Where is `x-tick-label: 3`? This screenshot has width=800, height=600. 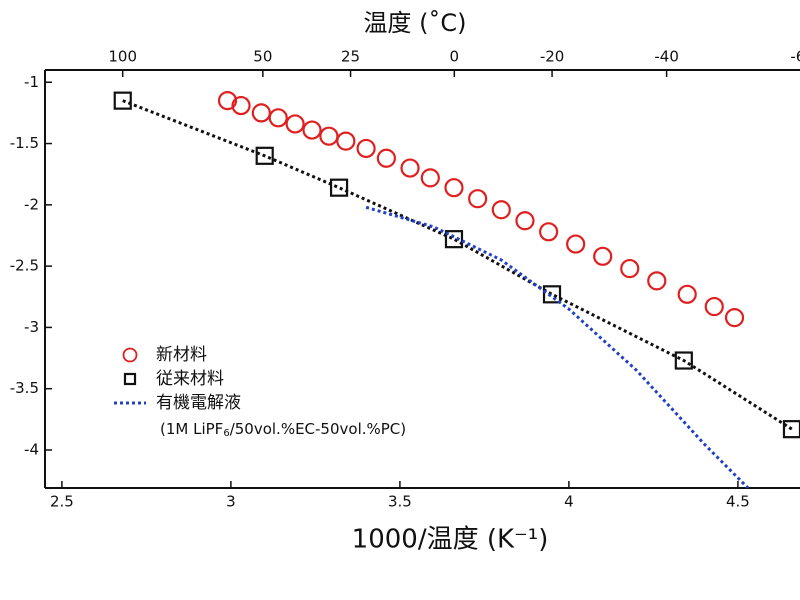
x-tick-label: 3 is located at coordinates (231, 502).